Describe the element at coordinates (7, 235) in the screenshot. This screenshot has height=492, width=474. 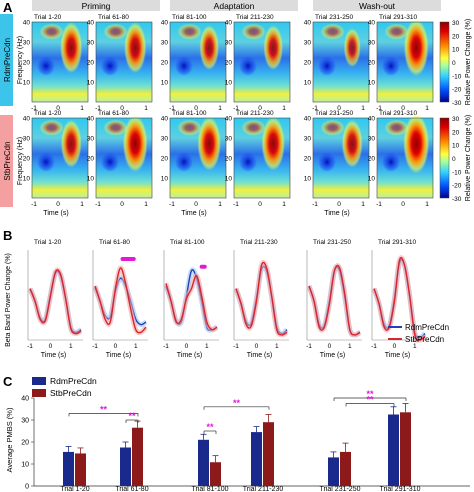
I see `panel-label-b: B` at that location.